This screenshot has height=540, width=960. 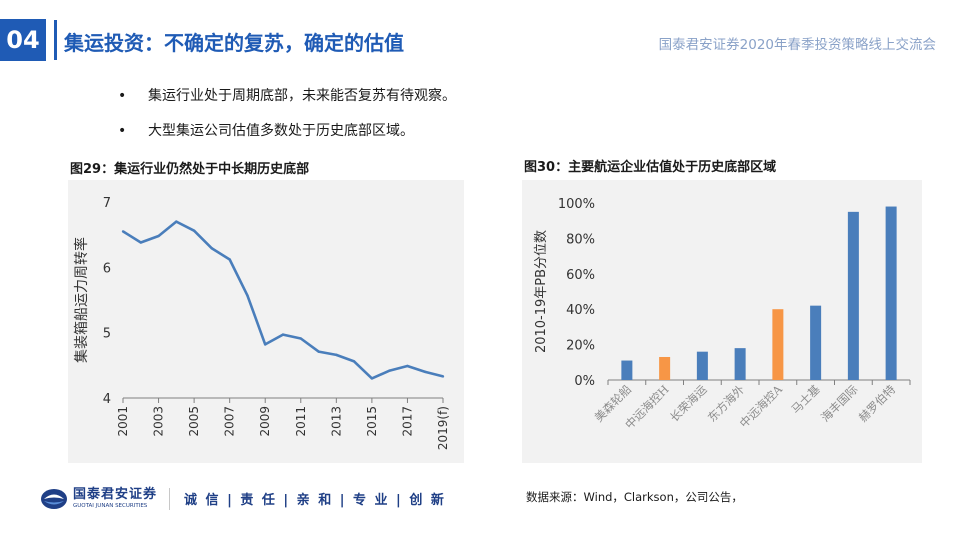 I want to click on y-axis-label: 集装箱船运力周转率, so click(x=81, y=300).